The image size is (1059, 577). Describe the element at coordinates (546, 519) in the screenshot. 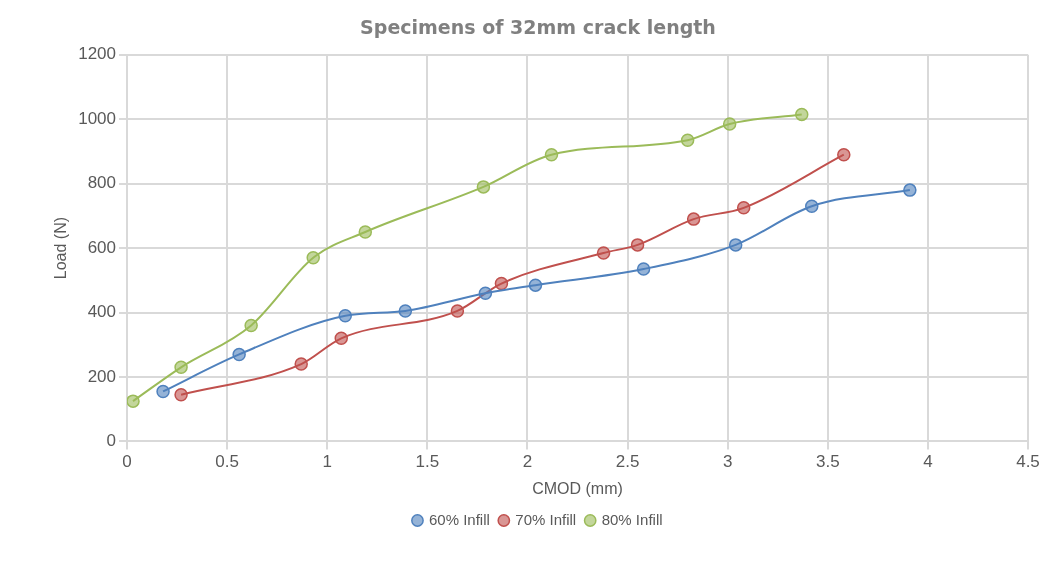

I see `legend-label: 70% Infill` at that location.